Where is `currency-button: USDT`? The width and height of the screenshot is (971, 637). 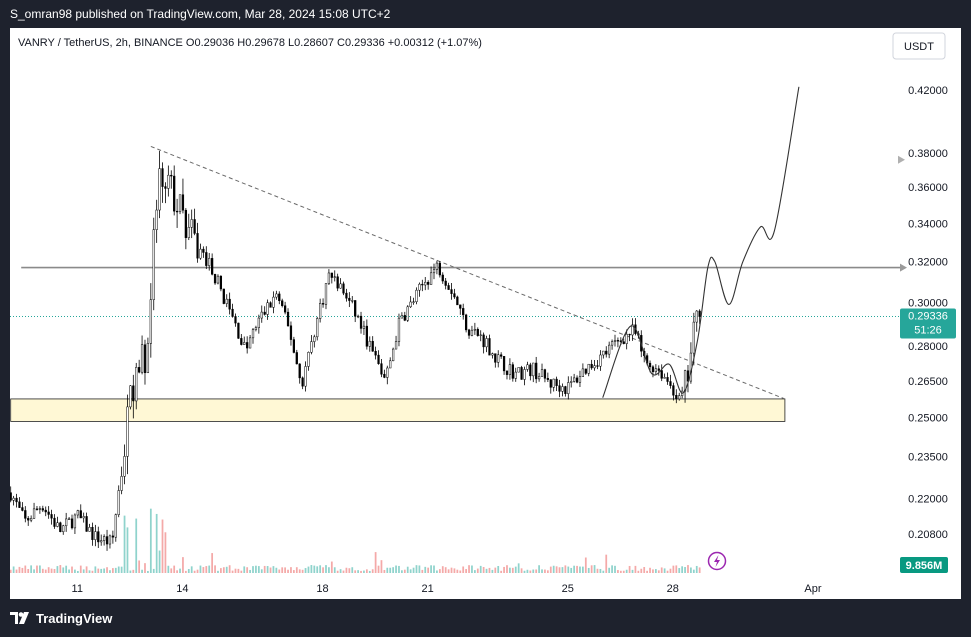 currency-button: USDT is located at coordinates (919, 46).